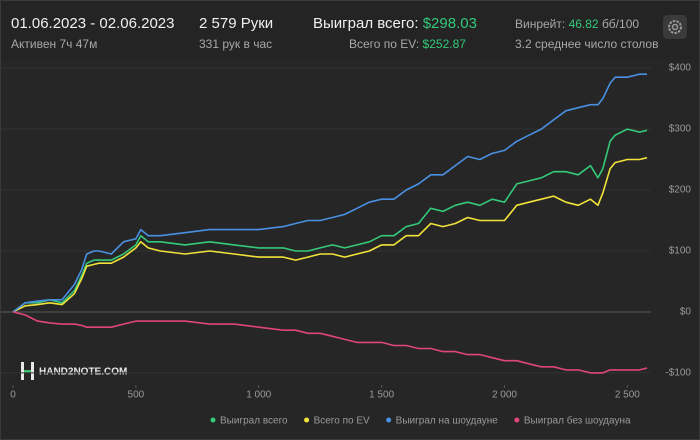 This screenshot has width=700, height=440. I want to click on x-tick-label: 2 000, so click(504, 395).